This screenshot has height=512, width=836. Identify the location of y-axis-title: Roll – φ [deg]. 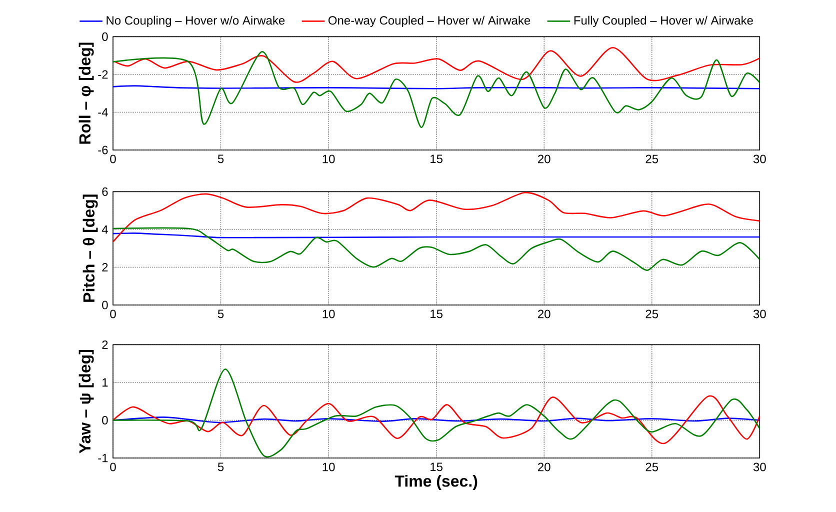
(86, 93).